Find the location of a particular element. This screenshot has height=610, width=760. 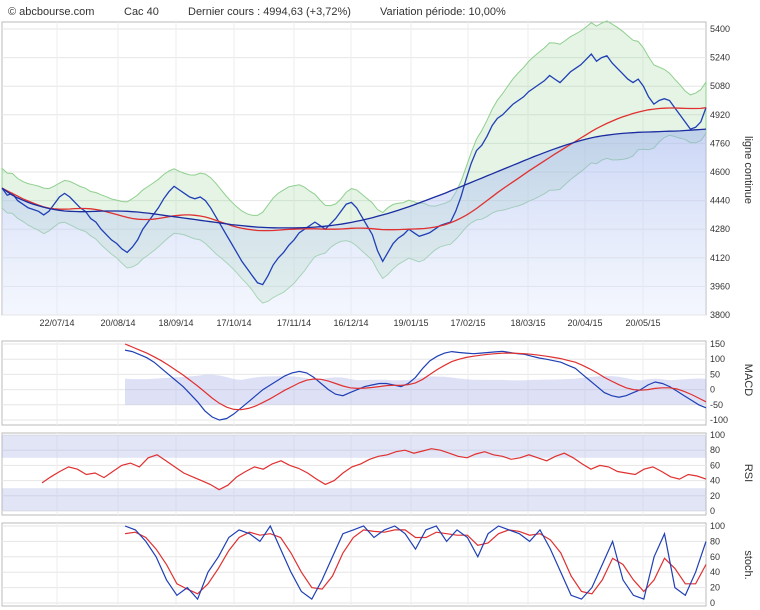

source-label: © abcbourse.com is located at coordinates (51, 12).